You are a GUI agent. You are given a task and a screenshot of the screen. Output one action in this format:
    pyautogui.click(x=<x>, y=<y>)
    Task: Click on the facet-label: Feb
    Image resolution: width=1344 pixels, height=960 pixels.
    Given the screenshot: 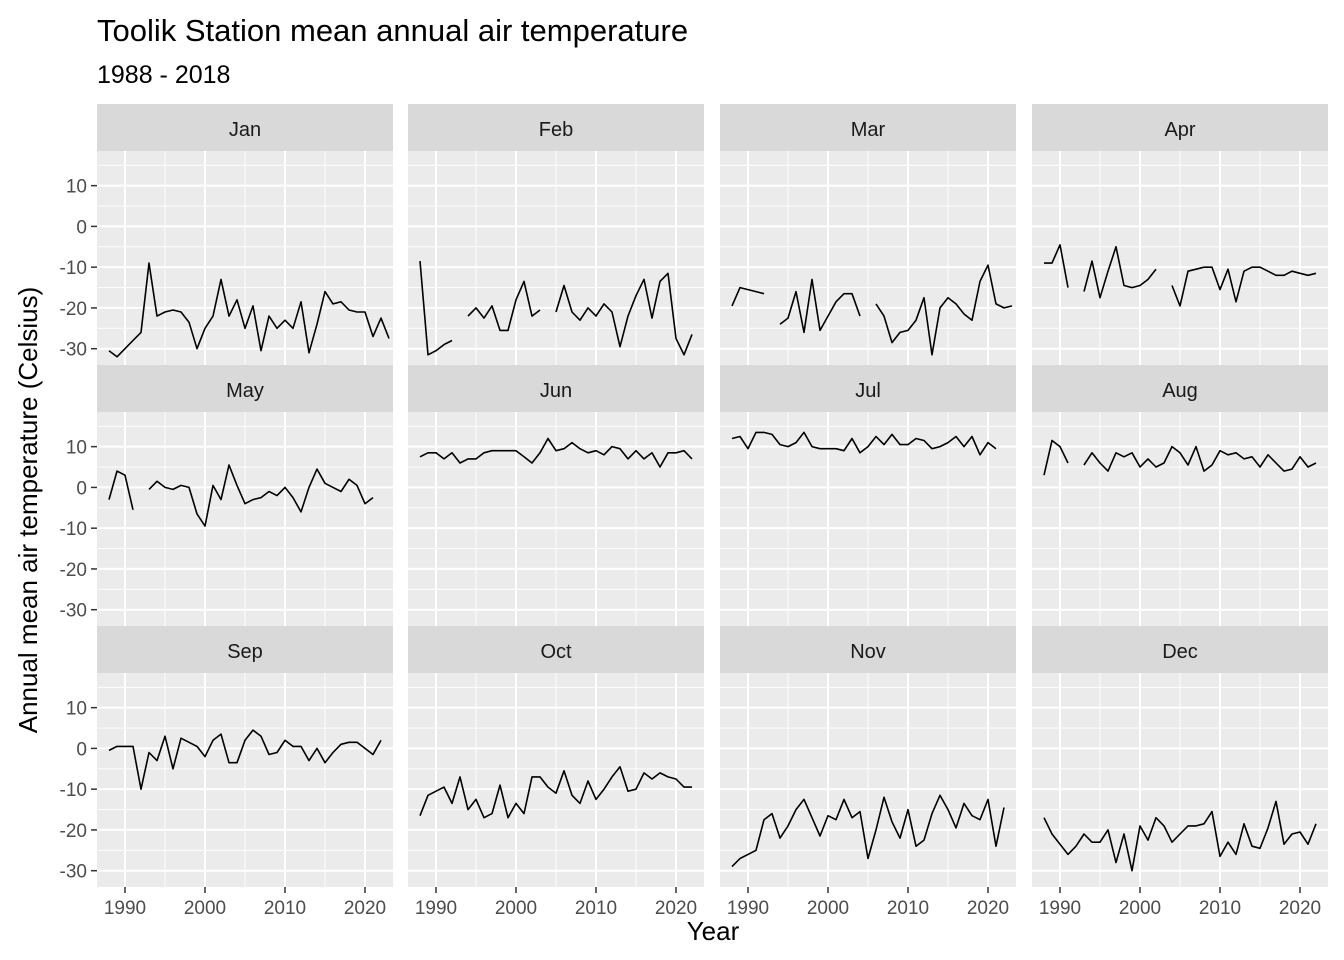 What is the action you would take?
    pyautogui.click(x=556, y=130)
    